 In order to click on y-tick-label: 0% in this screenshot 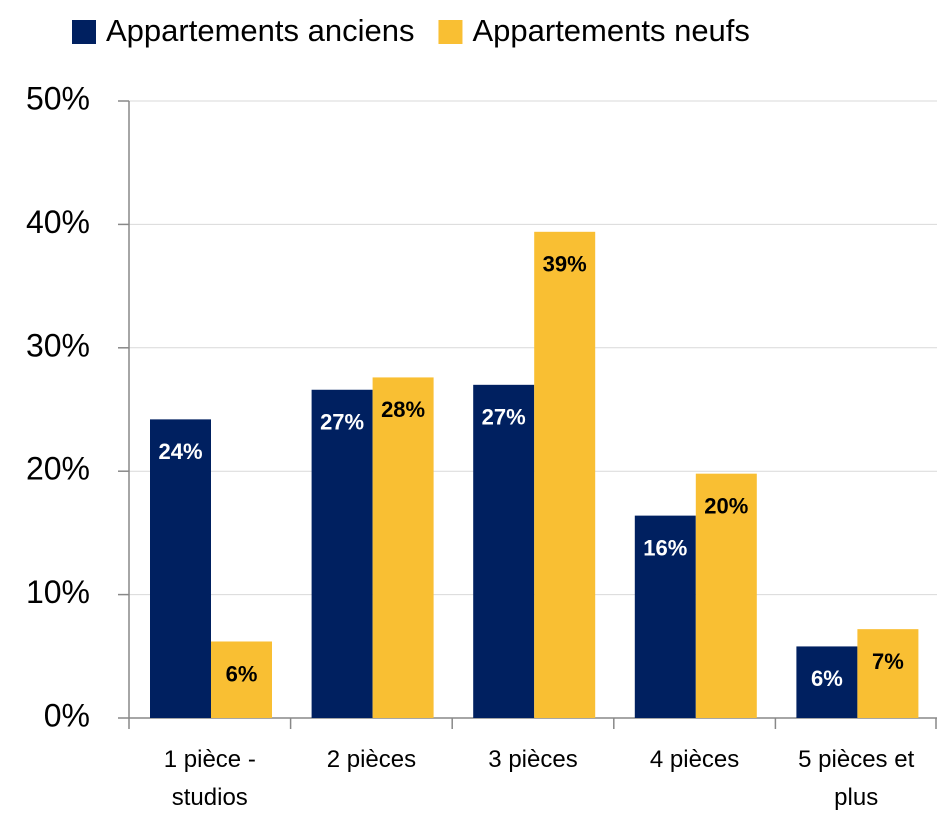, I will do `click(67, 715)`.